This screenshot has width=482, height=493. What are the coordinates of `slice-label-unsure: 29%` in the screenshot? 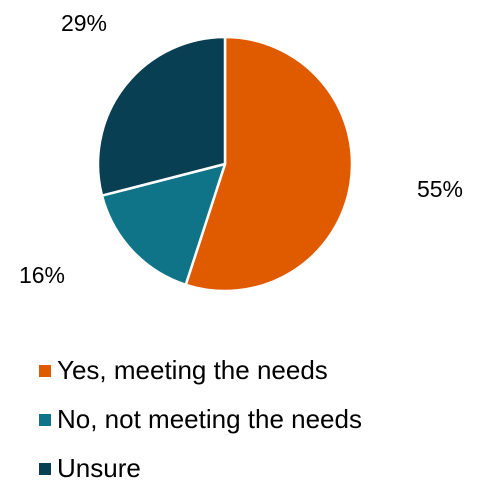 It's located at (84, 23).